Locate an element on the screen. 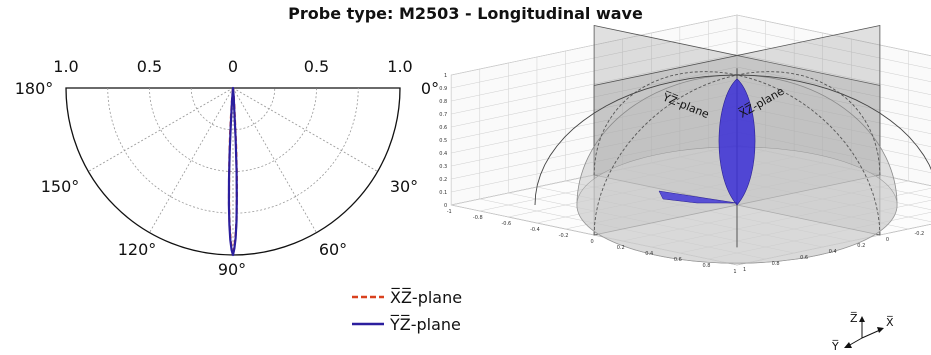  triad-z-arrow is located at coordinates (862, 319).